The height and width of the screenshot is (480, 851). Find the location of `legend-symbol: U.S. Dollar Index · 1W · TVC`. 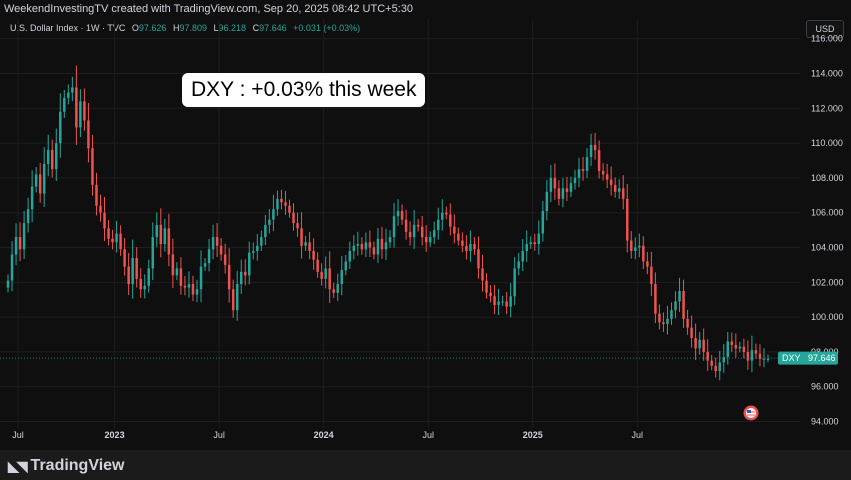

legend-symbol: U.S. Dollar Index · 1W · TVC is located at coordinates (68, 28).